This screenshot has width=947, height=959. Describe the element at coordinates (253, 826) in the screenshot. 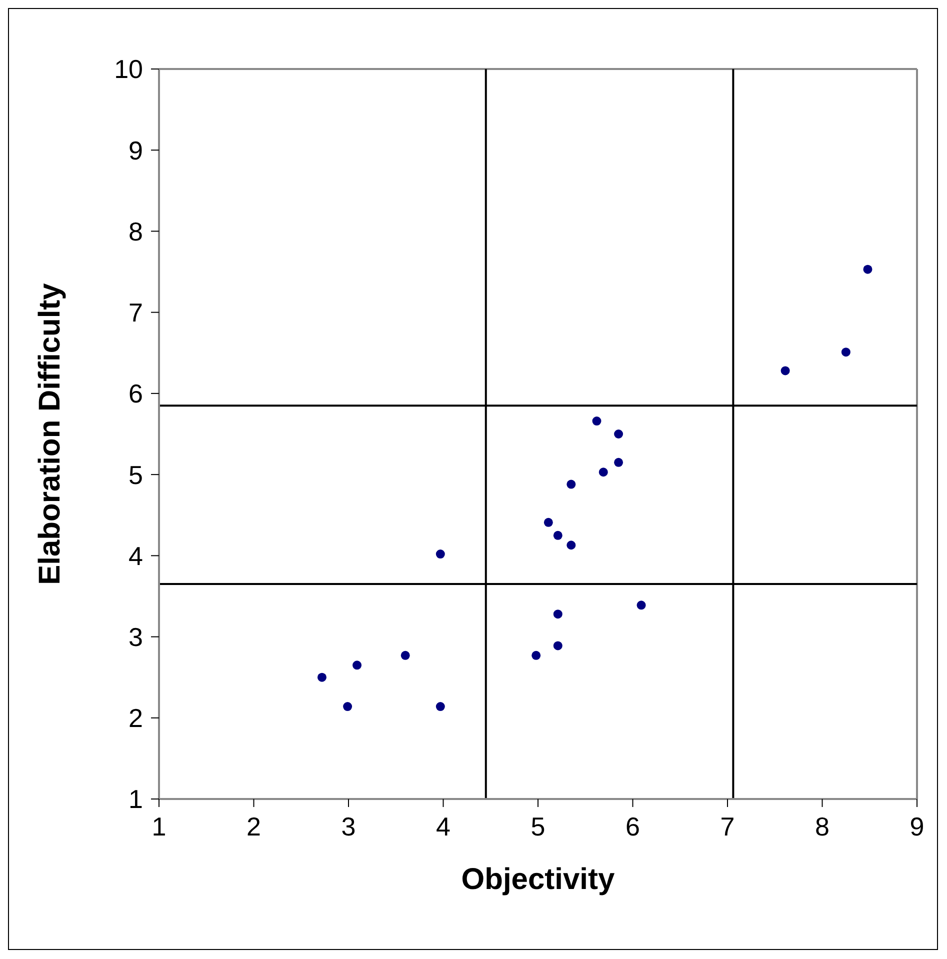

I see `x-tick-label: 2` at that location.